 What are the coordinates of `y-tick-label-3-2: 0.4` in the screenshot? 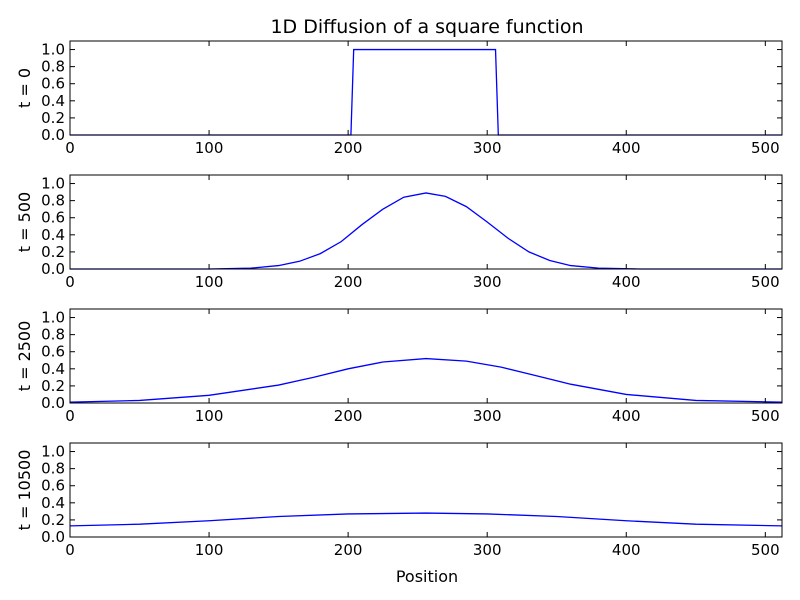 It's located at (53, 503).